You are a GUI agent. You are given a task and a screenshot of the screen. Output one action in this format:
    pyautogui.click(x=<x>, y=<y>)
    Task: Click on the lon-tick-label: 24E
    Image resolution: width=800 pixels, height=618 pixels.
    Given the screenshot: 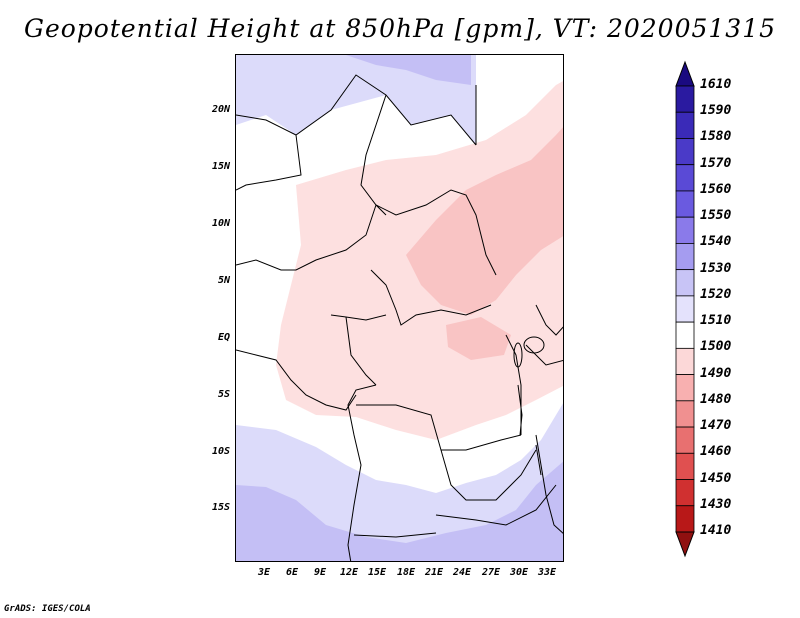 What is the action you would take?
    pyautogui.click(x=462, y=572)
    